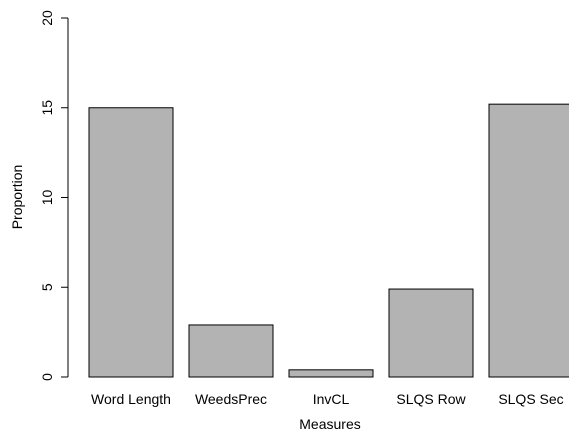 The height and width of the screenshot is (435, 569). Describe the element at coordinates (131, 399) in the screenshot. I see `x-category-label: Word Length` at that location.